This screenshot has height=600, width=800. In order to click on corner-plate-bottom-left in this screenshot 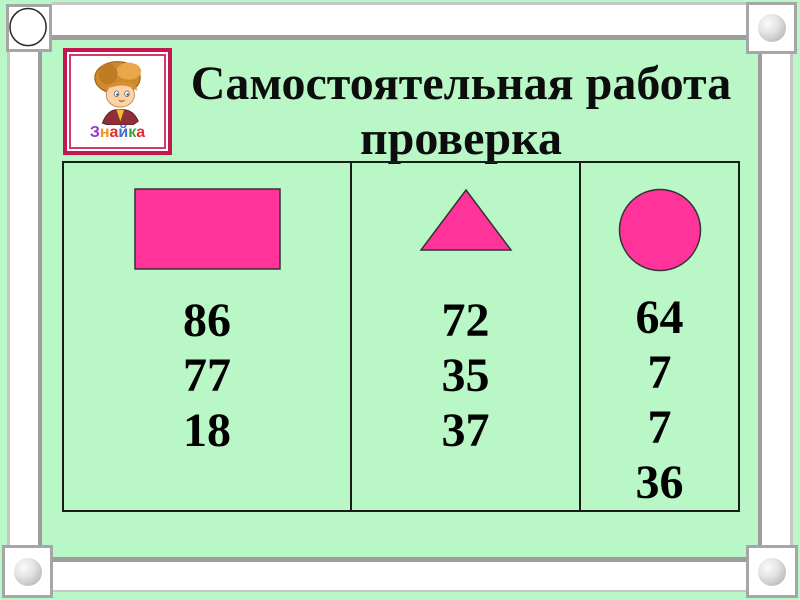, I will do `click(27, 571)`.